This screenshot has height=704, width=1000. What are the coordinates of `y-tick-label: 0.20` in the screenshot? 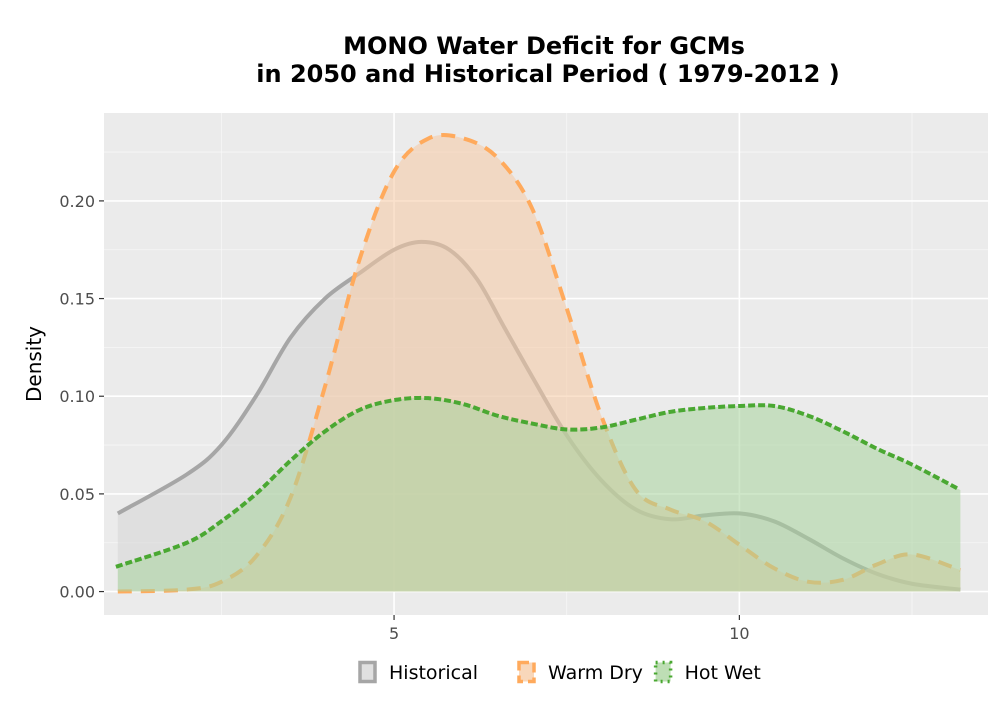 It's located at (77, 201).